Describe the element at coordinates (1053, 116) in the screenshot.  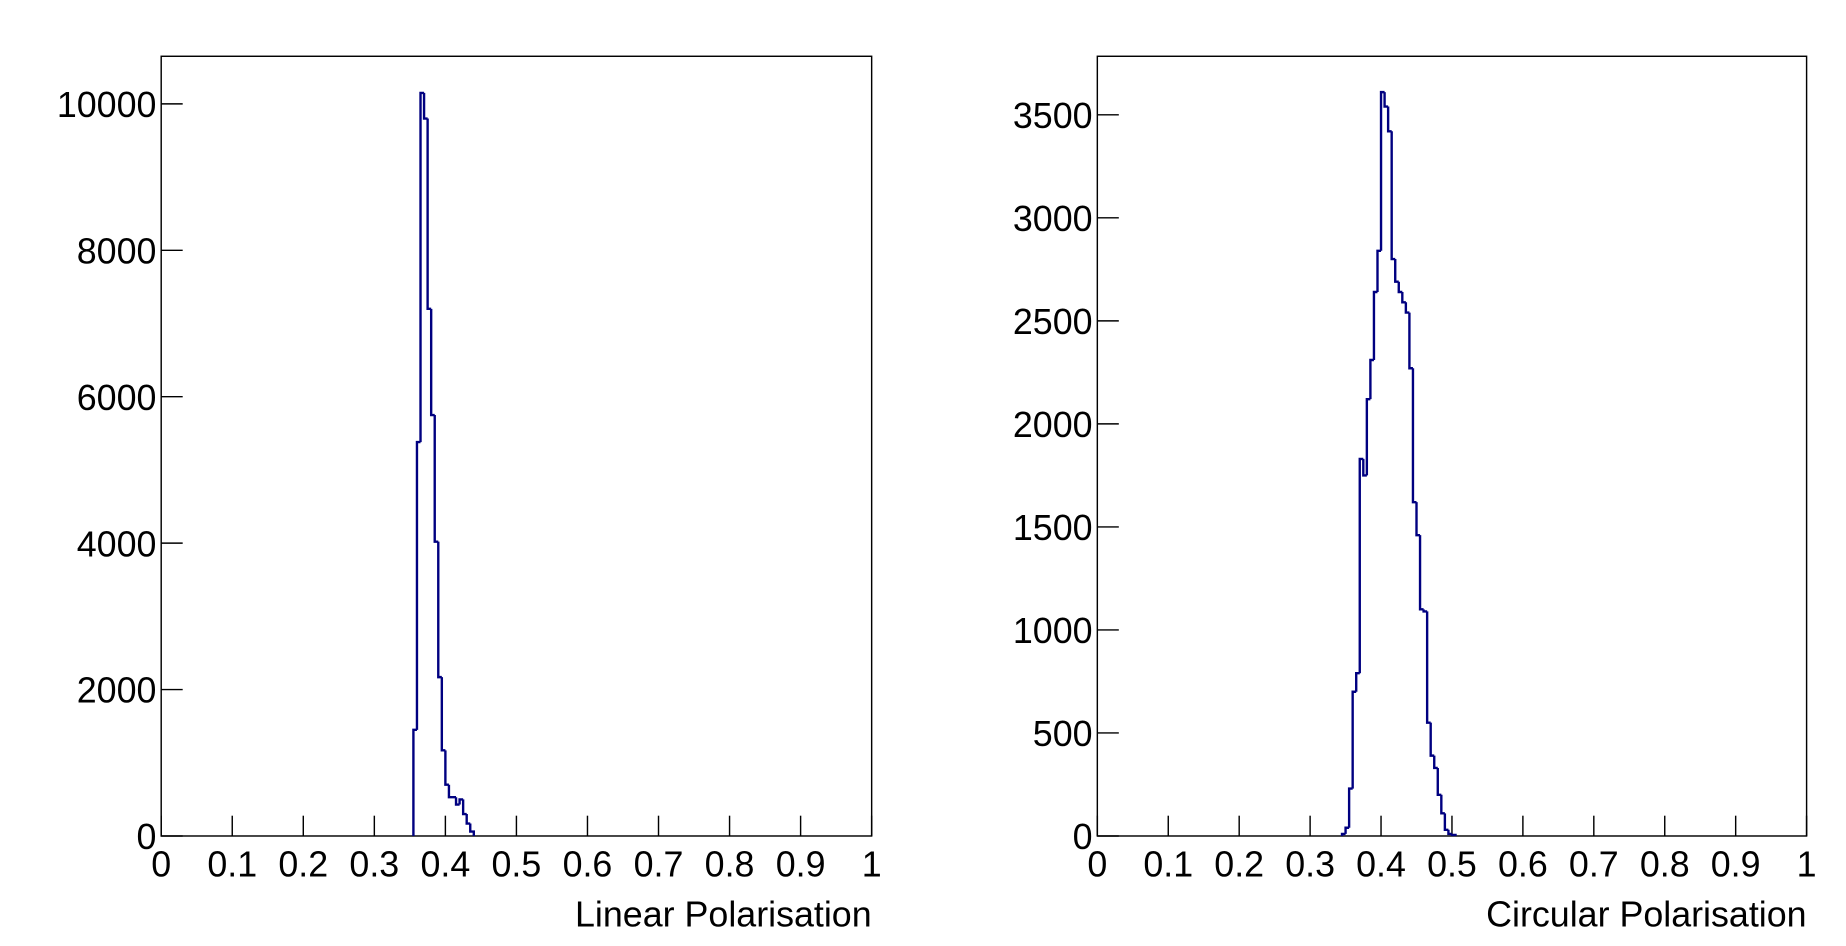
I see `y-tick-label: 3500` at that location.